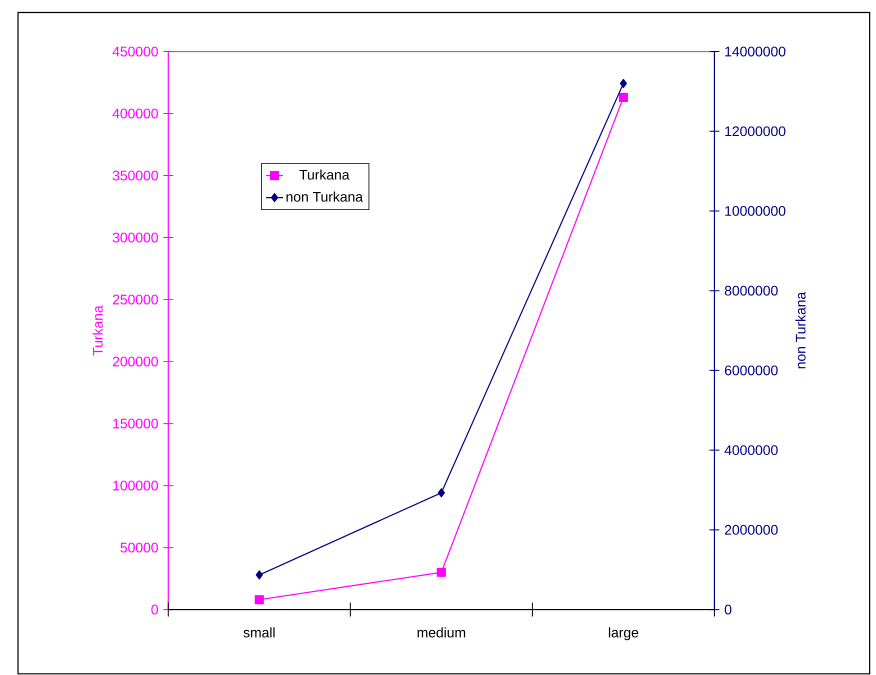 The height and width of the screenshot is (675, 876). What do you see at coordinates (442, 632) in the screenshot?
I see `x-tick-label: medium` at bounding box center [442, 632].